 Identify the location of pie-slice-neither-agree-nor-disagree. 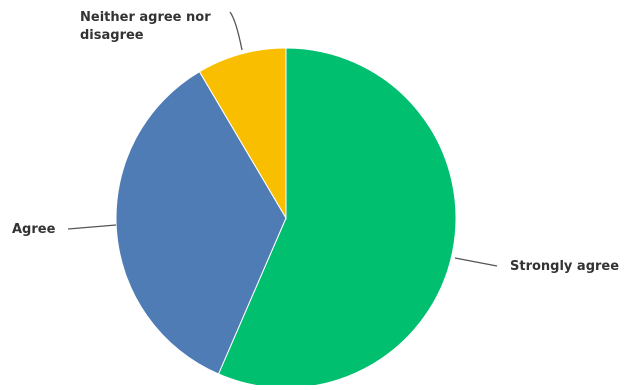
(242, 133).